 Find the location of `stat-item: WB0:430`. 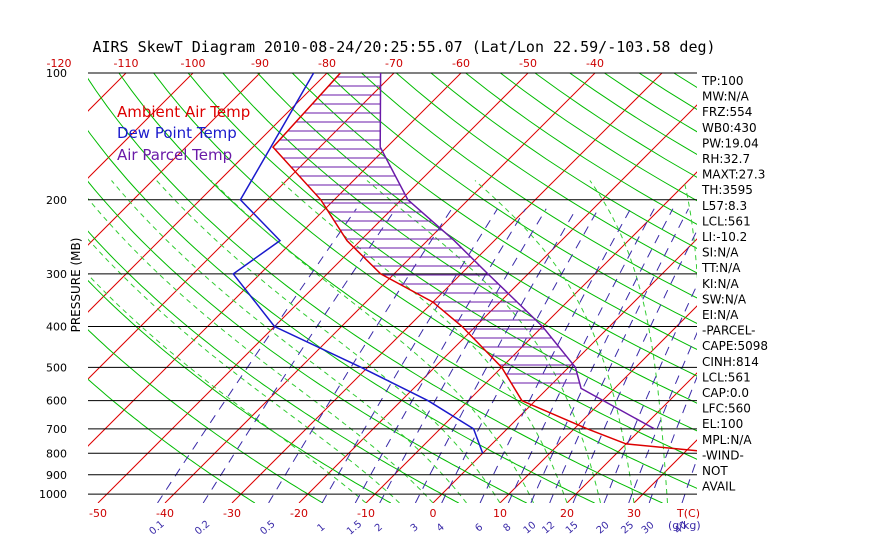

stat-item: WB0:430 is located at coordinates (729, 128).